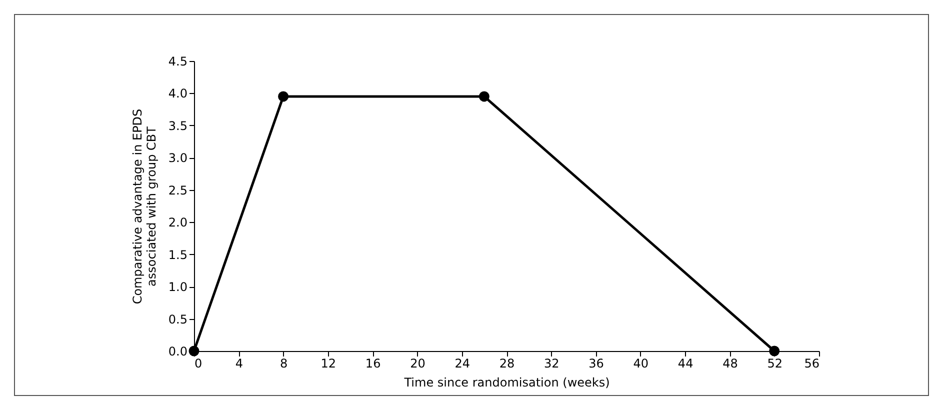 The height and width of the screenshot is (414, 945). What do you see at coordinates (198, 363) in the screenshot?
I see `x-tick-label: 0` at bounding box center [198, 363].